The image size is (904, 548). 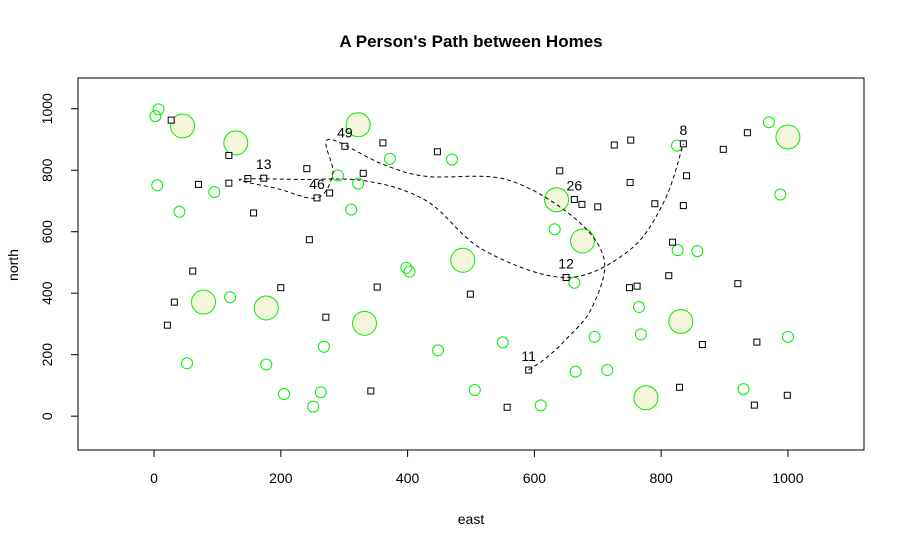 I want to click on y-tick-label: 800, so click(x=47, y=170).